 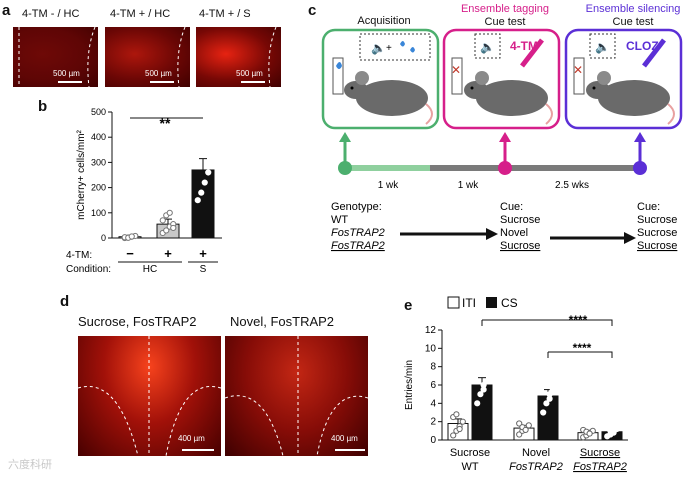 I want to click on micrograph-a2: 500 µm, so click(x=147, y=57).